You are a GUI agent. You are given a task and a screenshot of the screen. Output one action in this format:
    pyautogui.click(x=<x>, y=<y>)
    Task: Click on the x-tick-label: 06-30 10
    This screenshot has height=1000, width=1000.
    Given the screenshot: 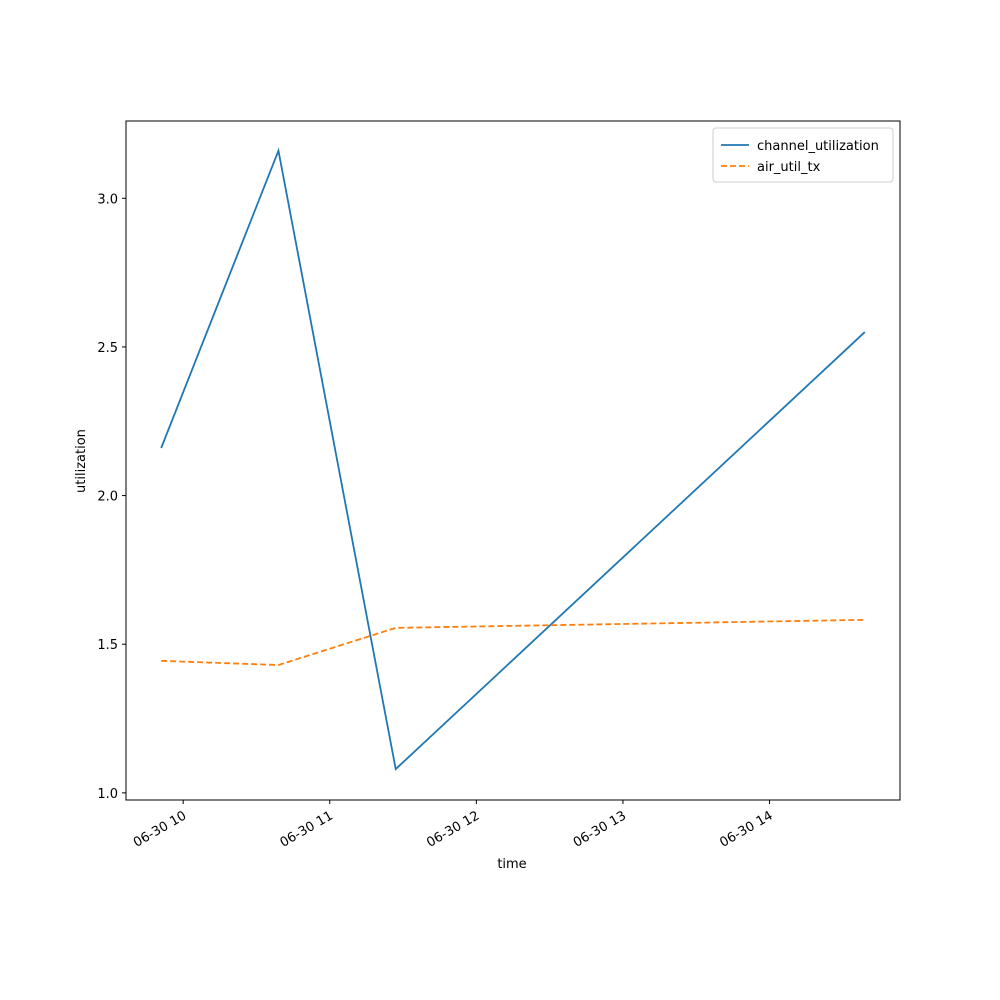 What is the action you would take?
    pyautogui.click(x=160, y=829)
    